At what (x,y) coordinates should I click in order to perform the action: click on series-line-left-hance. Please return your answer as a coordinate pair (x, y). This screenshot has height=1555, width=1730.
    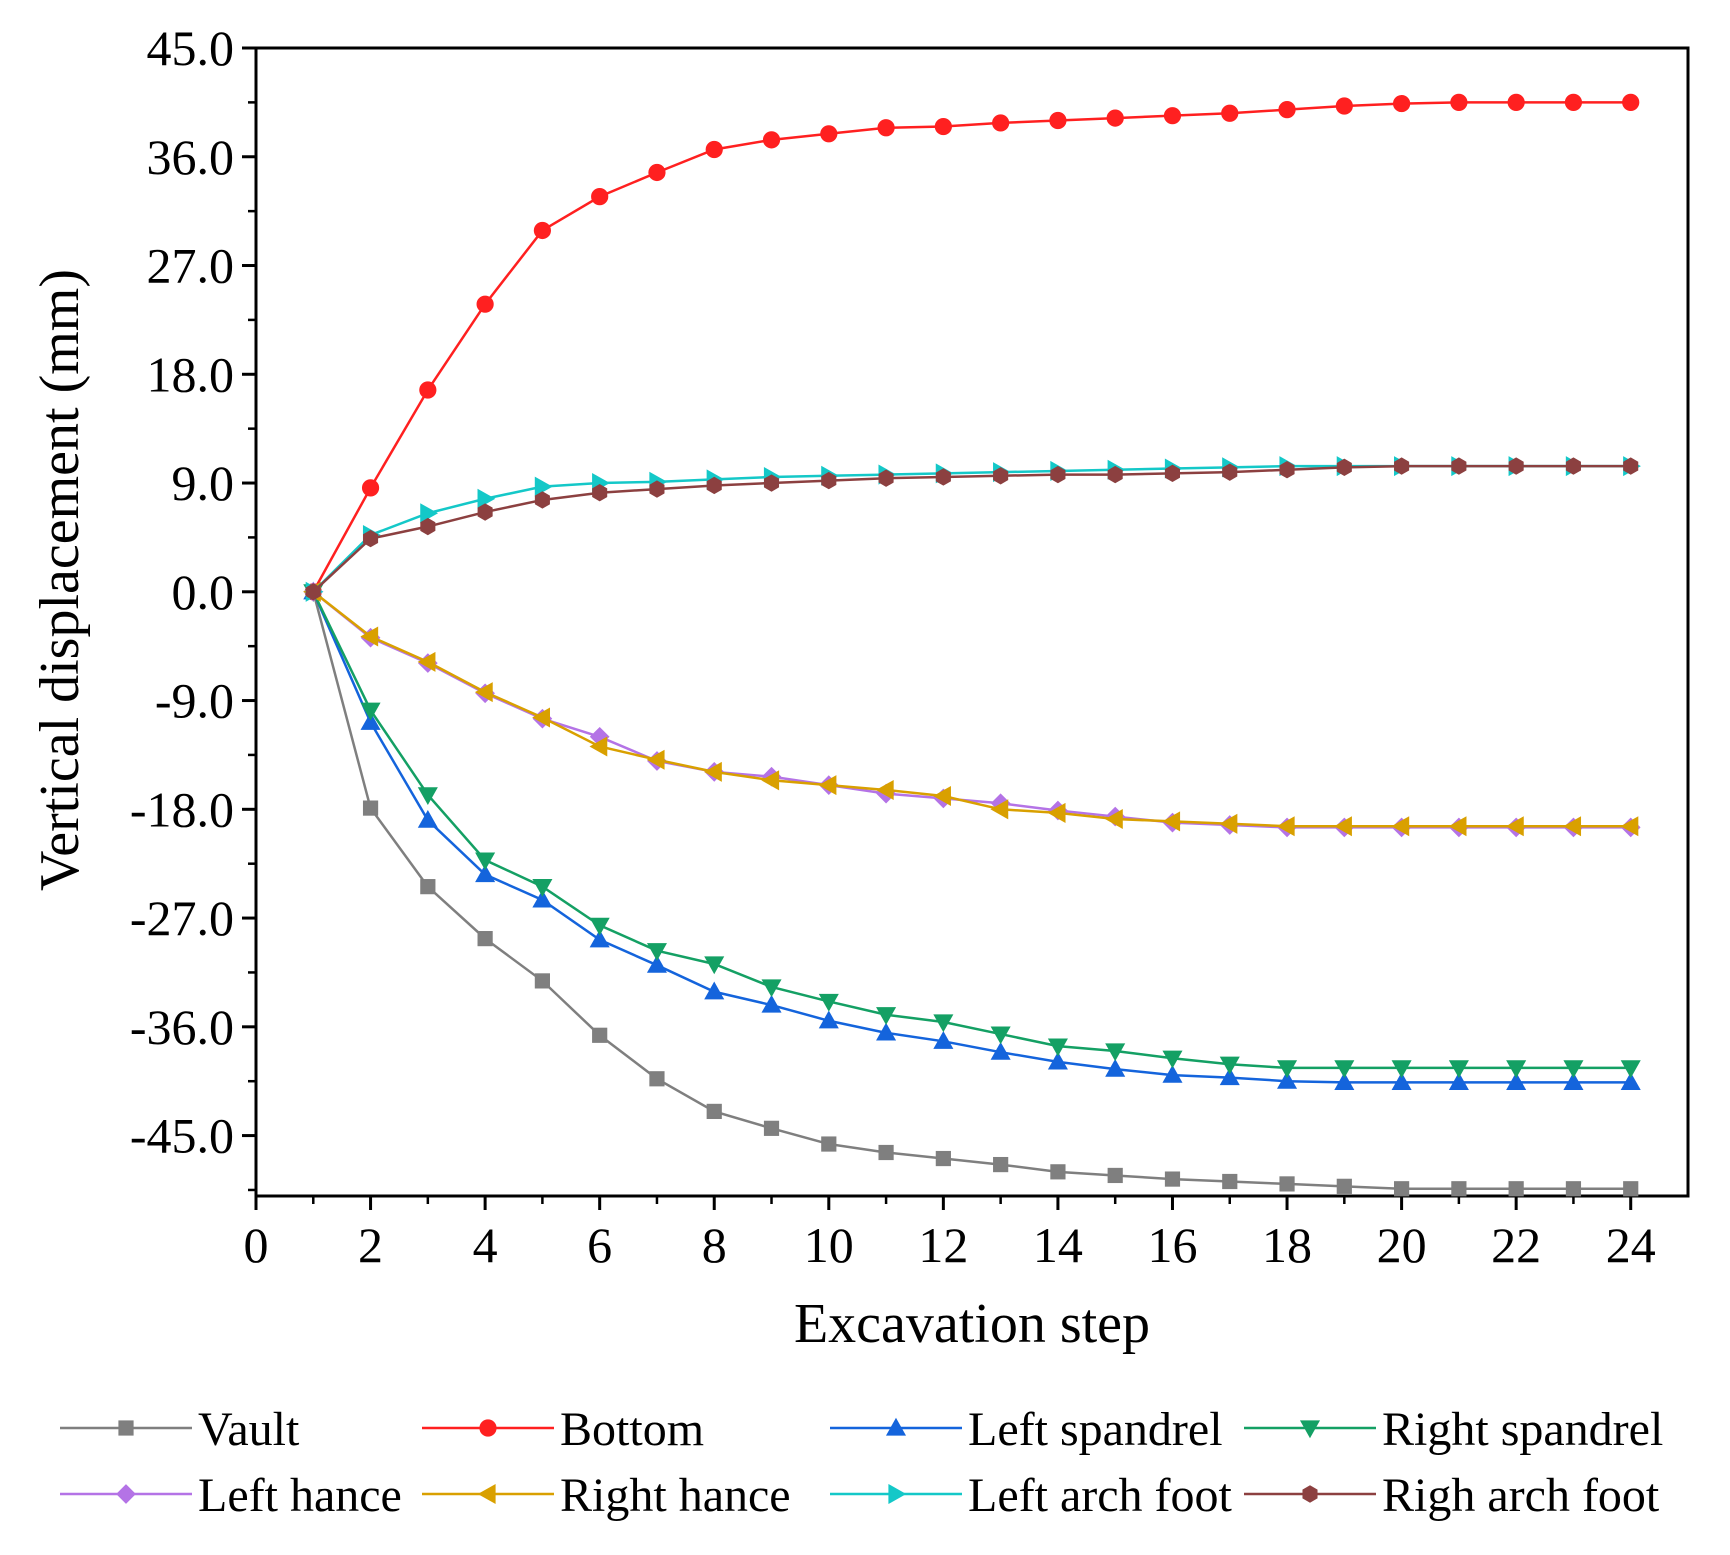
    Looking at the image, I should click on (971, 709).